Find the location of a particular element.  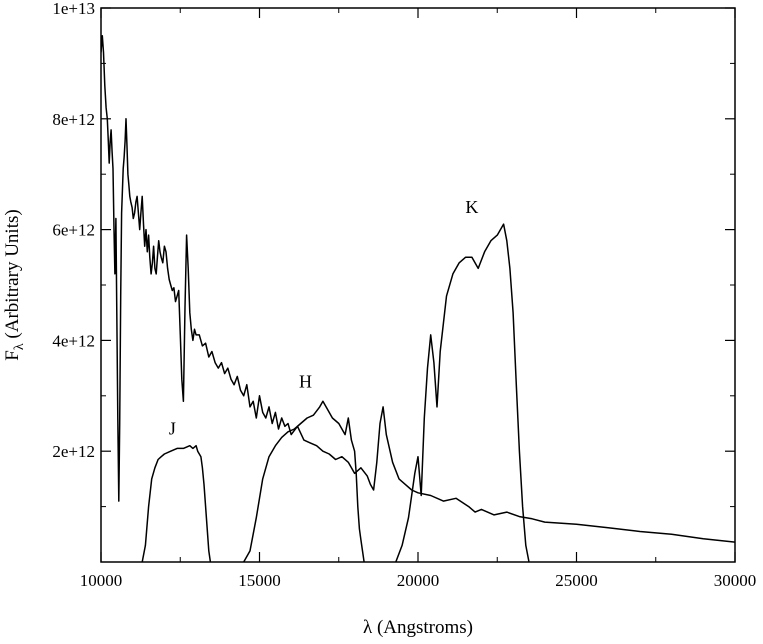

y-axis-title: Fλ (Arbitrary Units) is located at coordinates (14, 284).